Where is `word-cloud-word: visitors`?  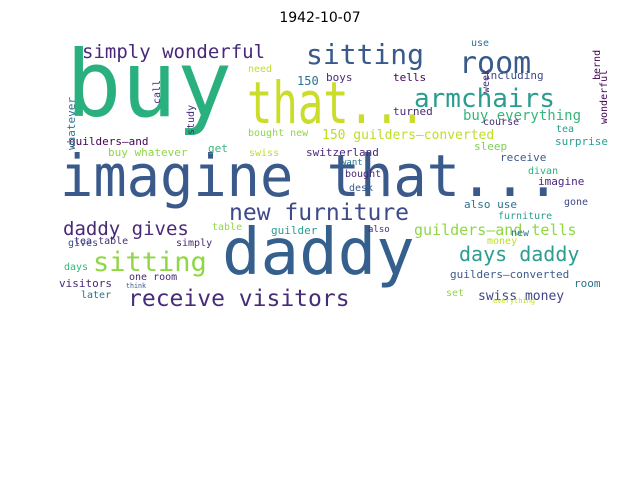 word-cloud-word: visitors is located at coordinates (85, 283).